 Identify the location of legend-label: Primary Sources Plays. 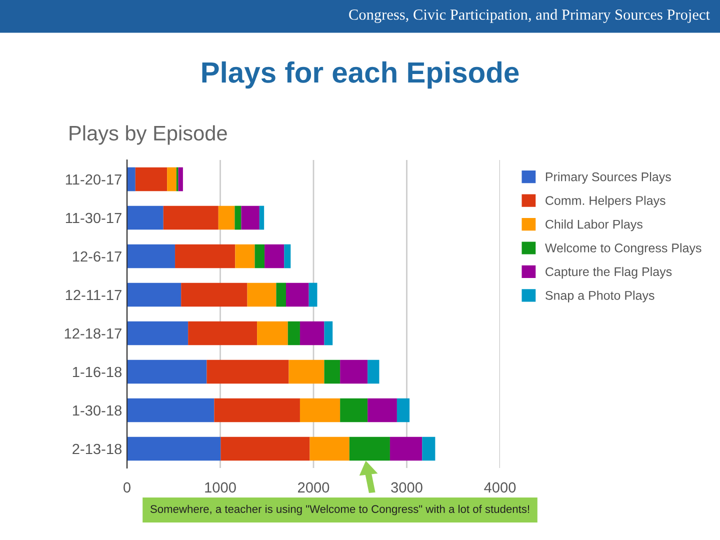
(608, 178).